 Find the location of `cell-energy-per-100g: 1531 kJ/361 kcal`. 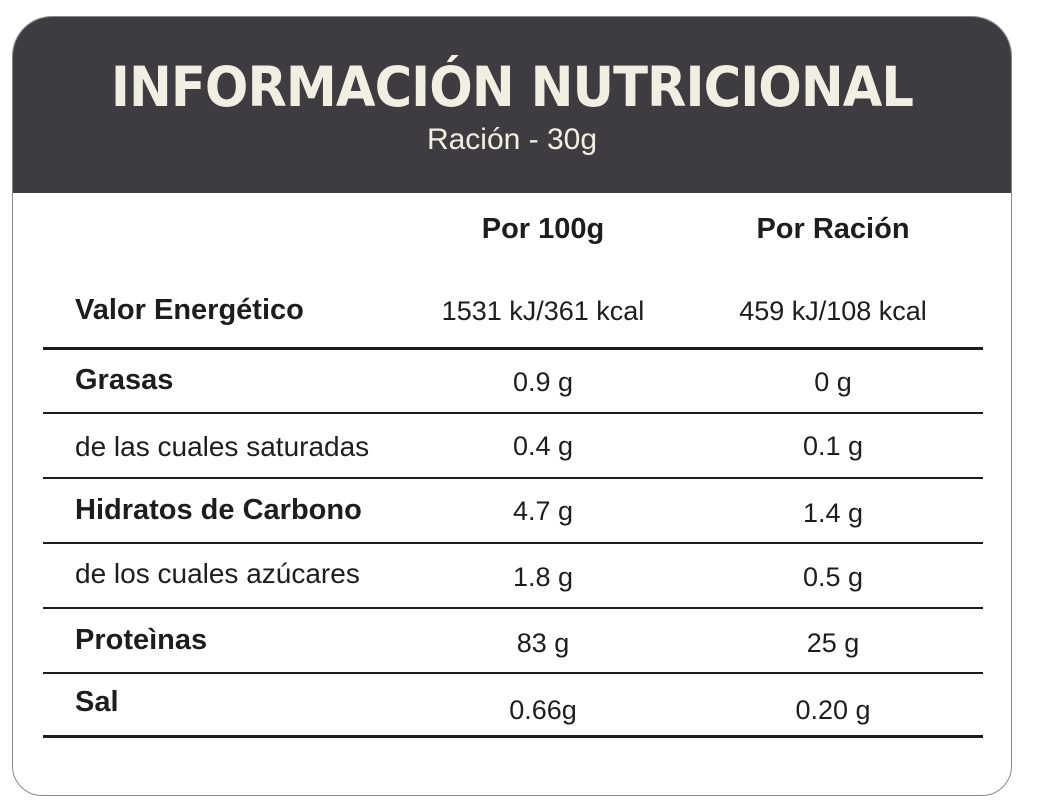

cell-energy-per-100g: 1531 kJ/361 kcal is located at coordinates (543, 311).